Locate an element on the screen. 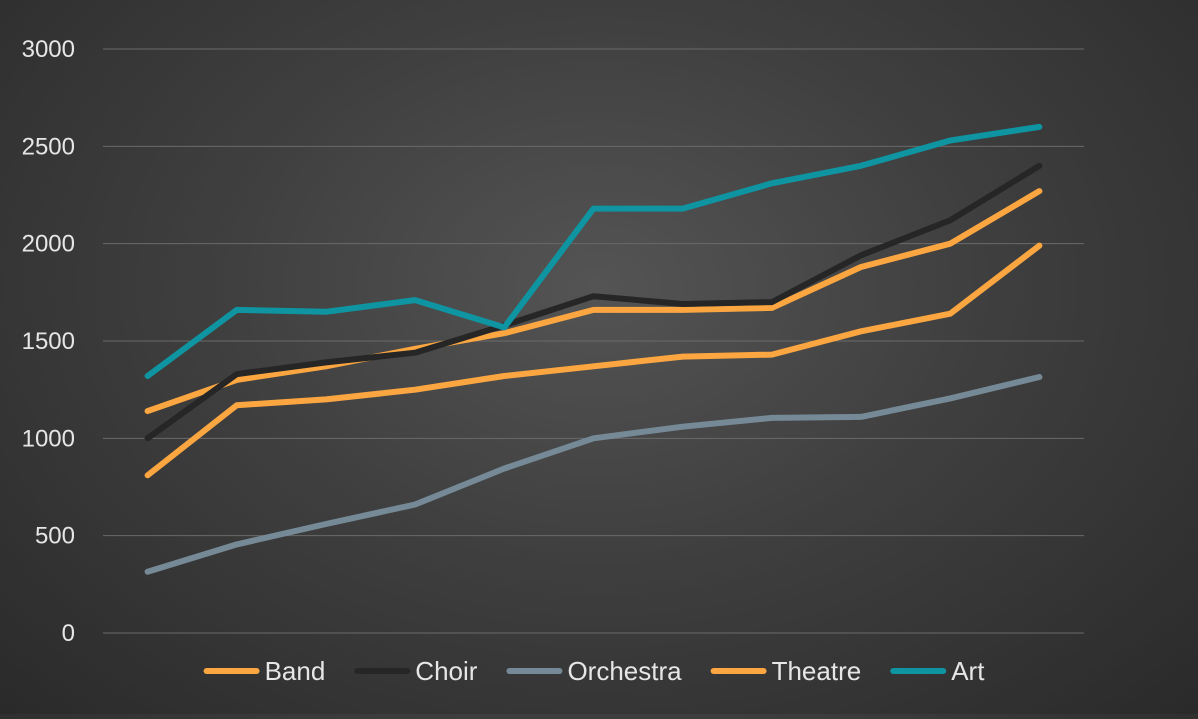  y-tick-label: 0 is located at coordinates (68, 633).